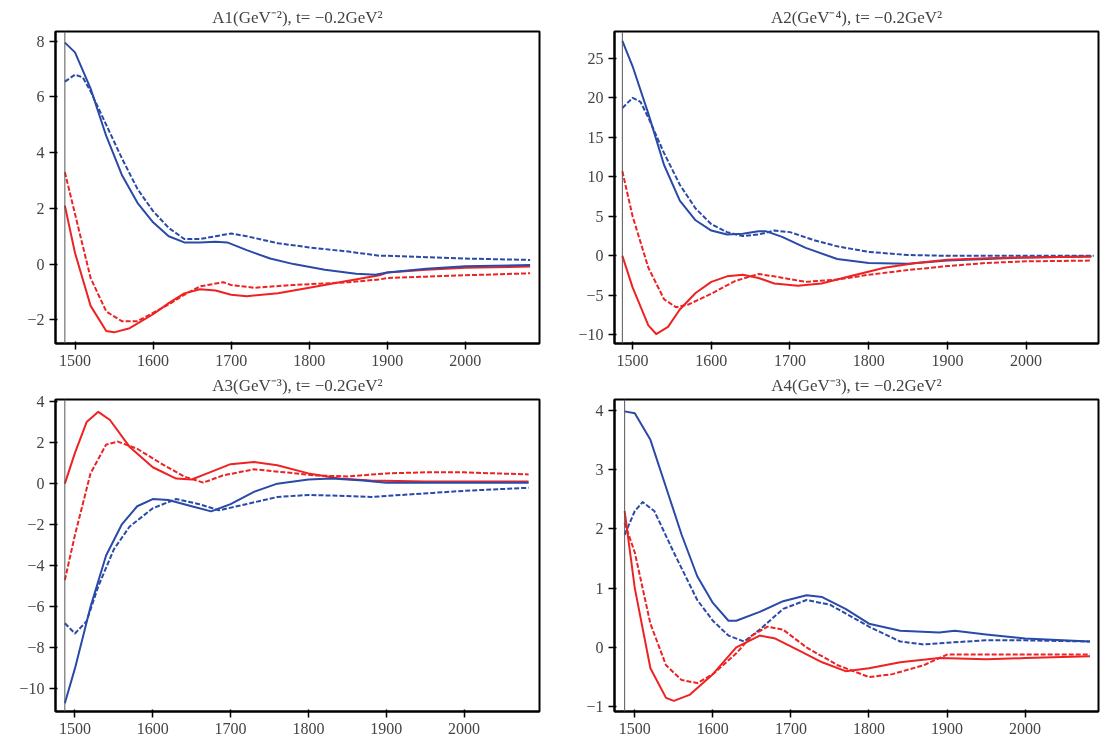 The height and width of the screenshot is (736, 1118). What do you see at coordinates (36, 607) in the screenshot?
I see `y-tick-label: −6` at bounding box center [36, 607].